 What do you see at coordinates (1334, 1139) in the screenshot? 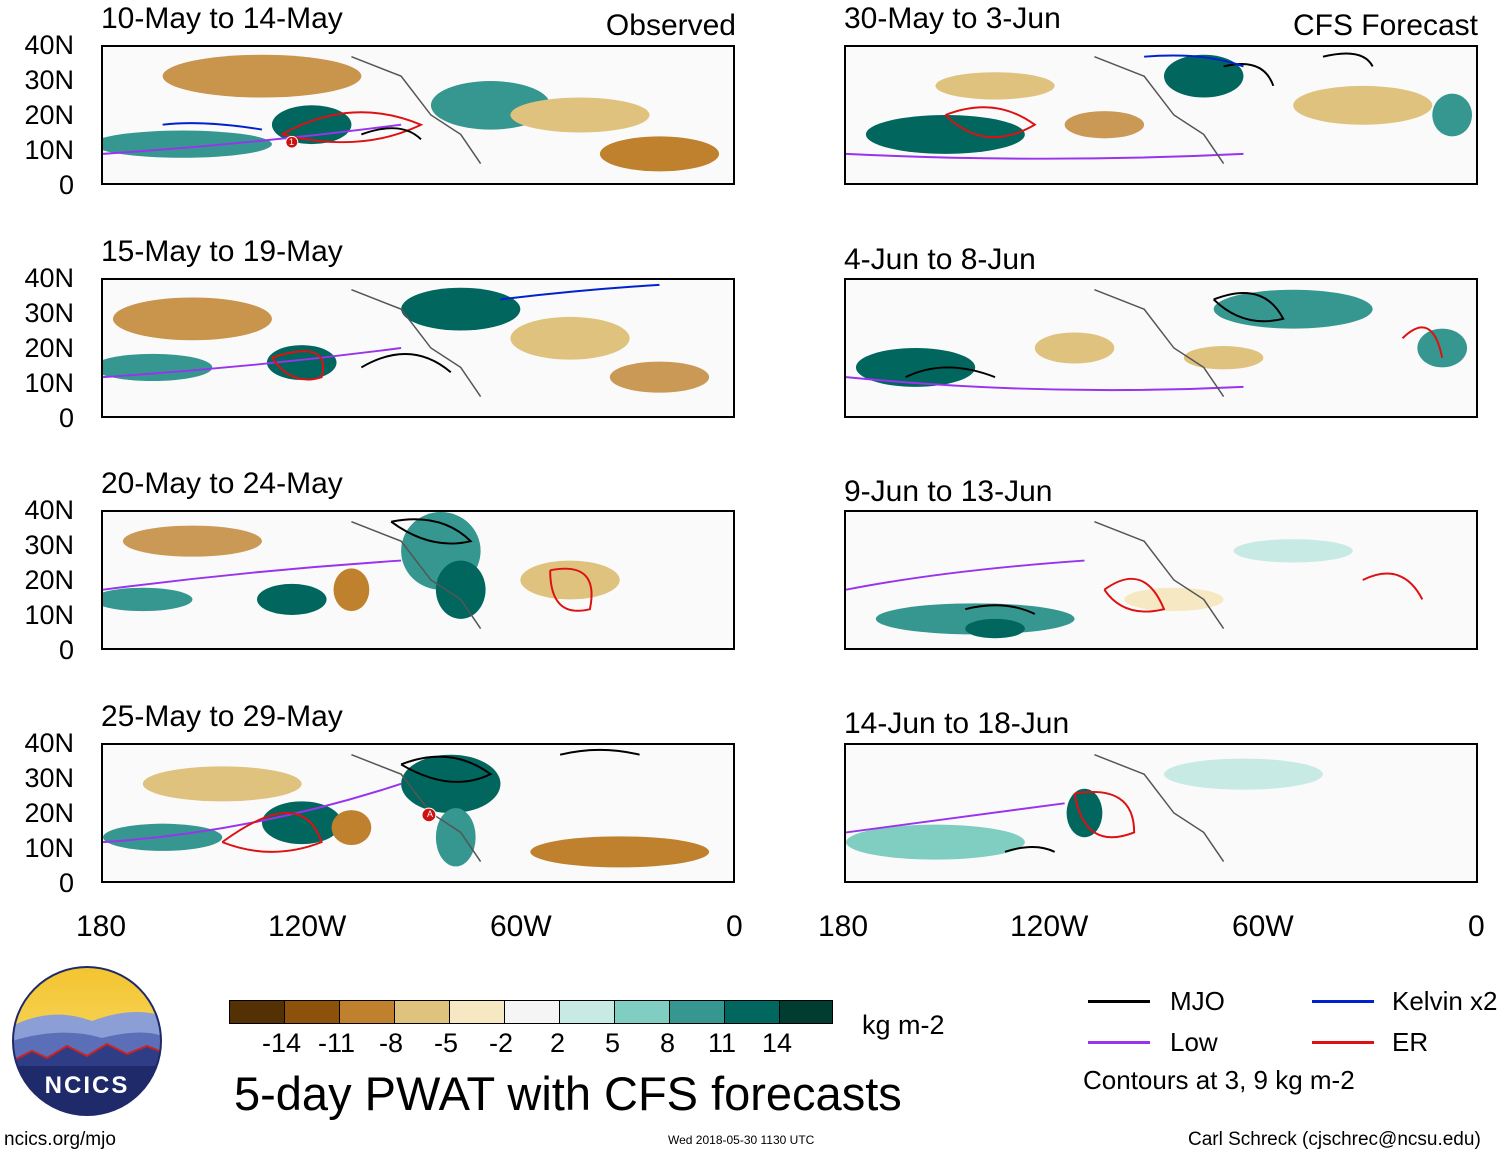
I see `footer-credit: Carl Schreck (cjschrec@ncsu.edu)` at bounding box center [1334, 1139].